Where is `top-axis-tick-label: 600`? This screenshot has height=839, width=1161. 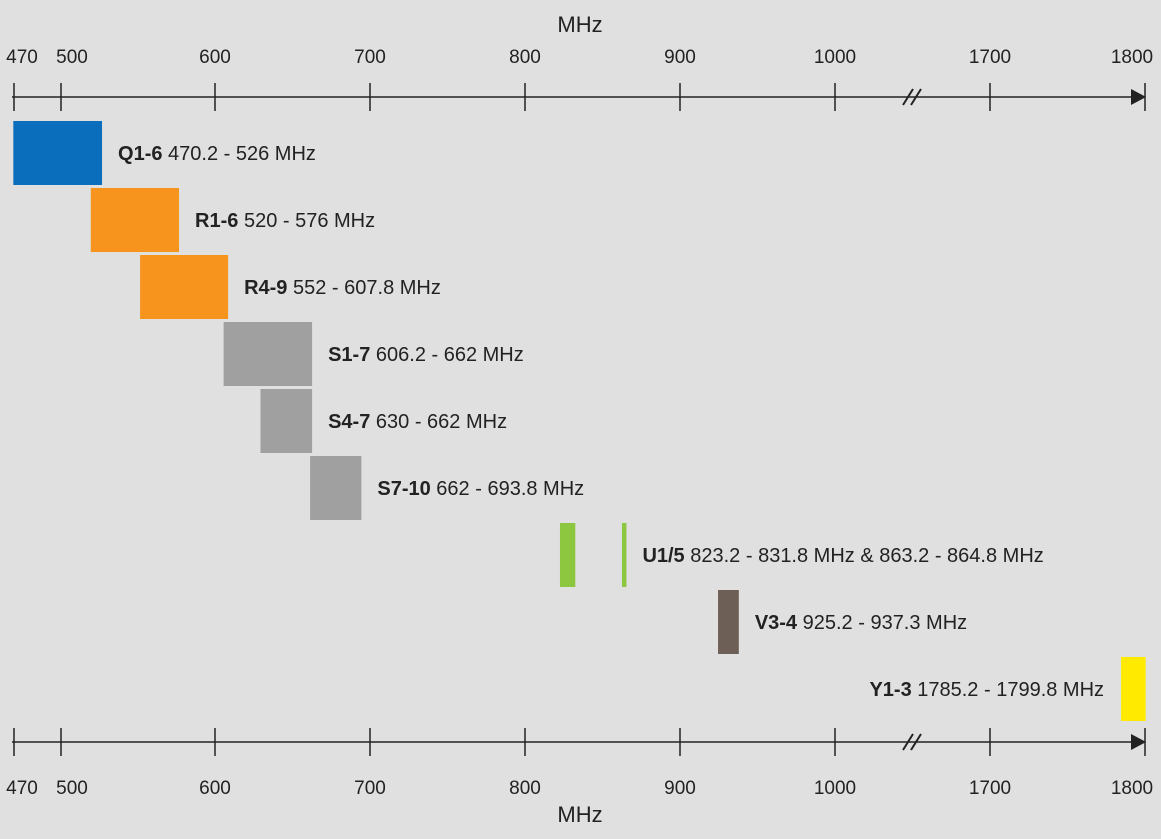
top-axis-tick-label: 600 is located at coordinates (215, 57).